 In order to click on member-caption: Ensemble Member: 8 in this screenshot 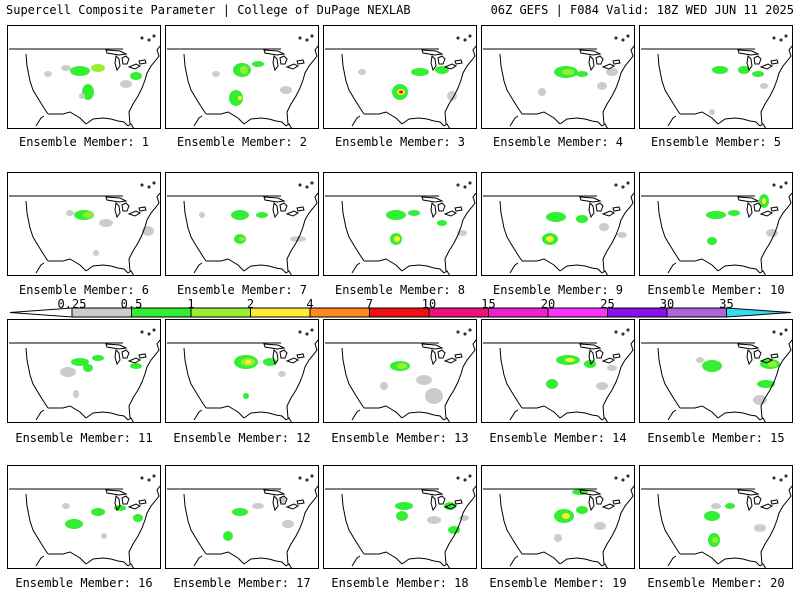, I will do `click(400, 290)`.